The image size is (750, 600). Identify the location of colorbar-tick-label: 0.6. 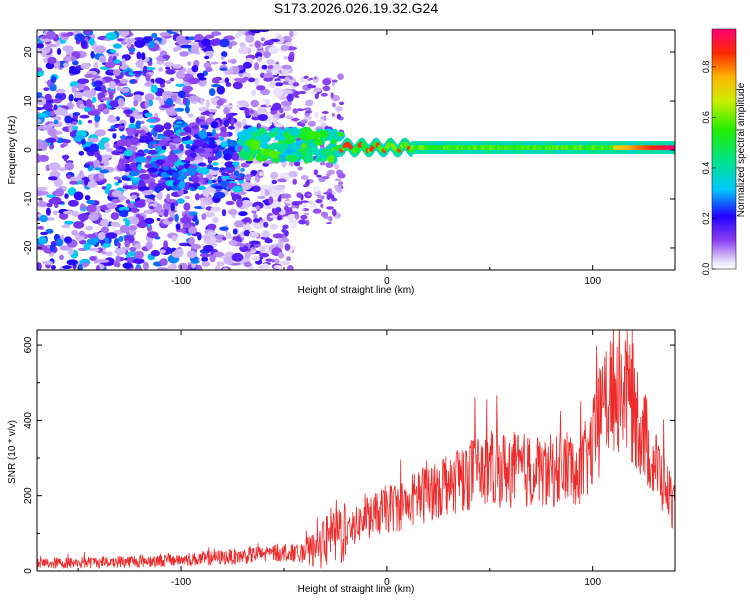
(706, 117).